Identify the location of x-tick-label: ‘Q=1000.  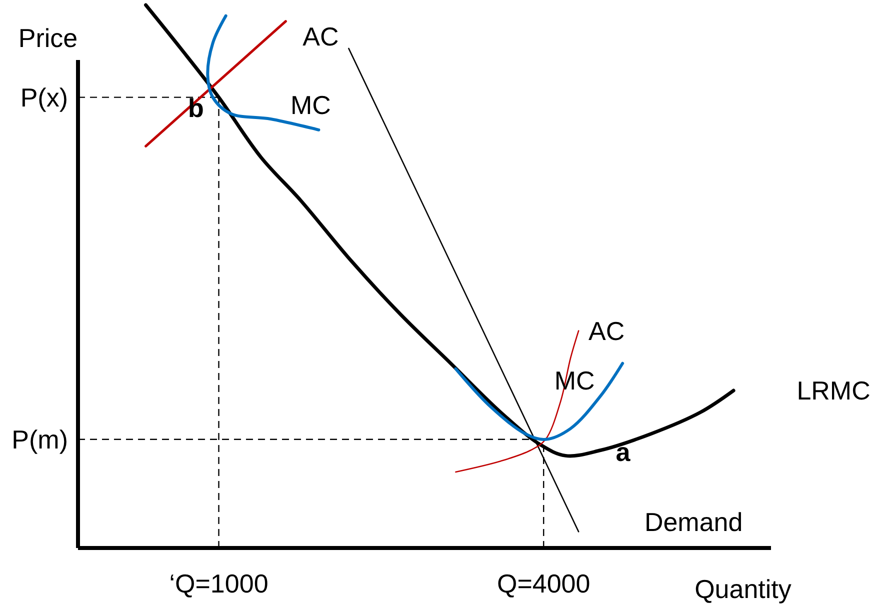
(218, 583).